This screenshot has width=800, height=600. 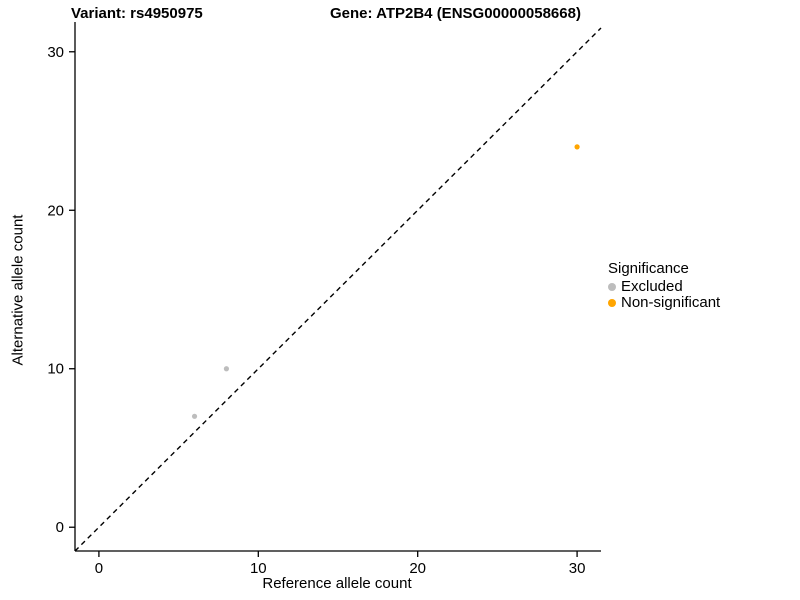 I want to click on x-axis-label: Reference allele count, so click(x=337, y=583).